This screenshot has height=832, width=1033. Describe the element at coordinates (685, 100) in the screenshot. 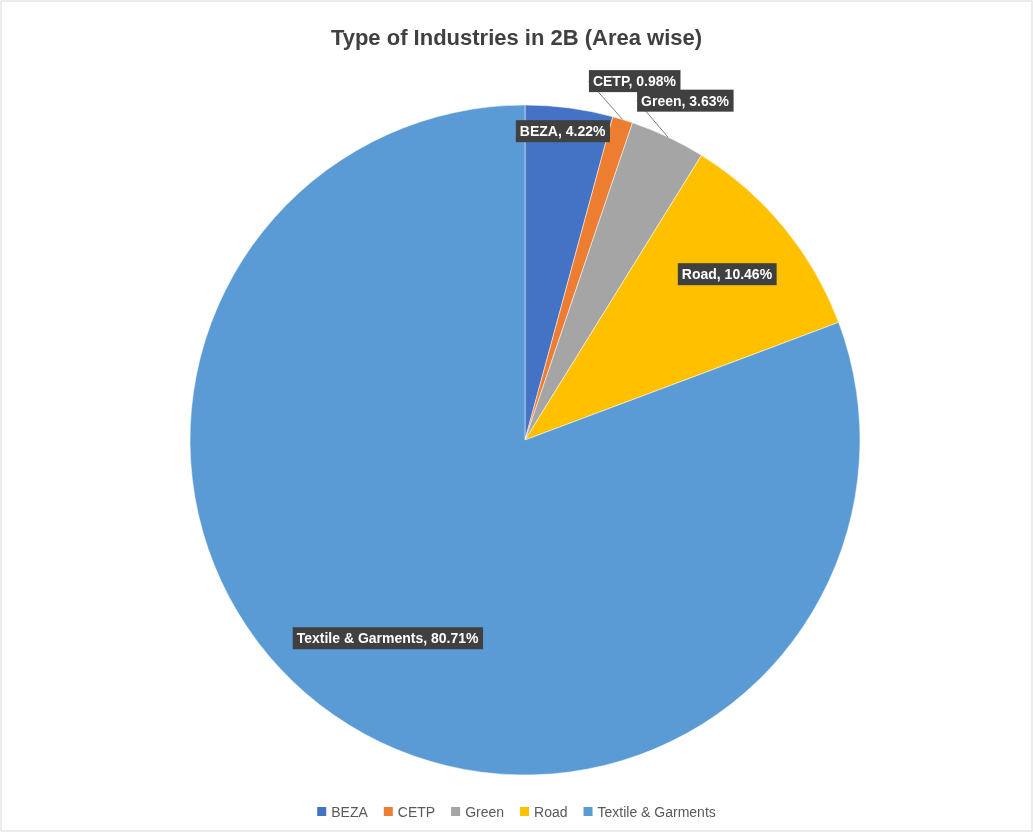

I see `data-label: Green, 3.63%` at that location.